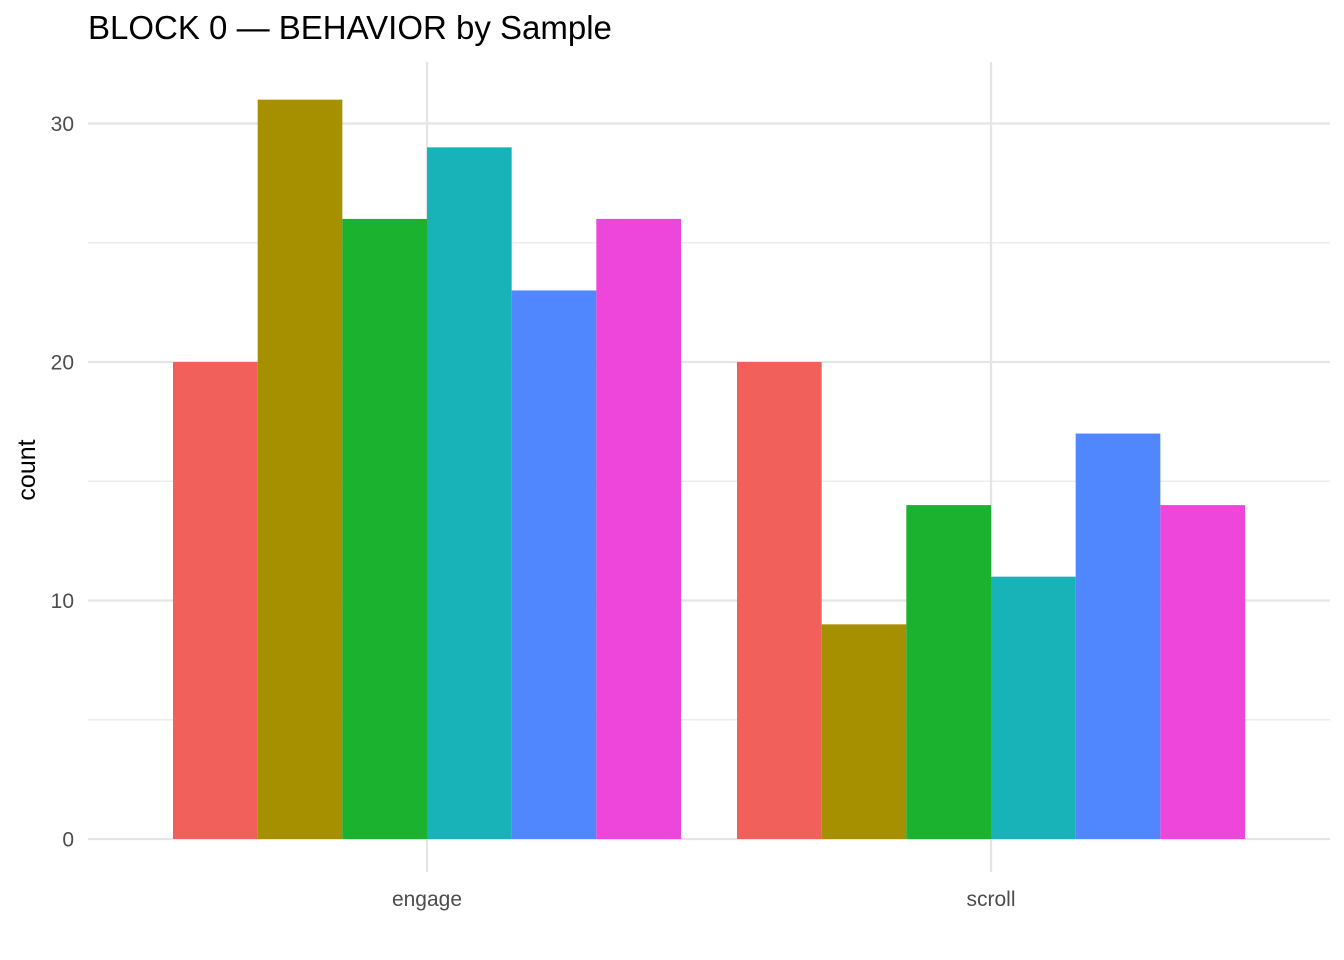 This screenshot has width=1344, height=960. I want to click on x-axis-ticks: engage scroll, so click(704, 899).